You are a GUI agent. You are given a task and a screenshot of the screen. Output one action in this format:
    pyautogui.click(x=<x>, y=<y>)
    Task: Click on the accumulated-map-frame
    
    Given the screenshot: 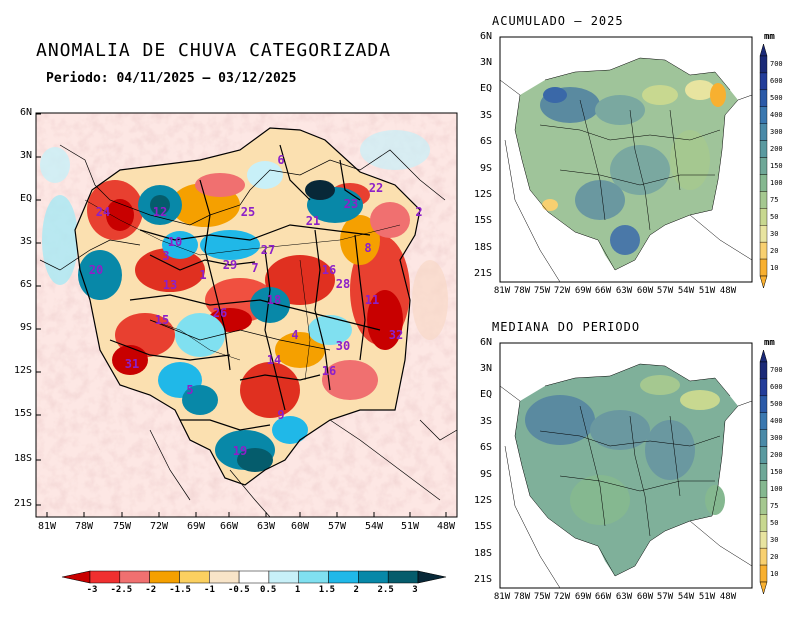 What is the action you would take?
    pyautogui.click(x=626, y=159)
    